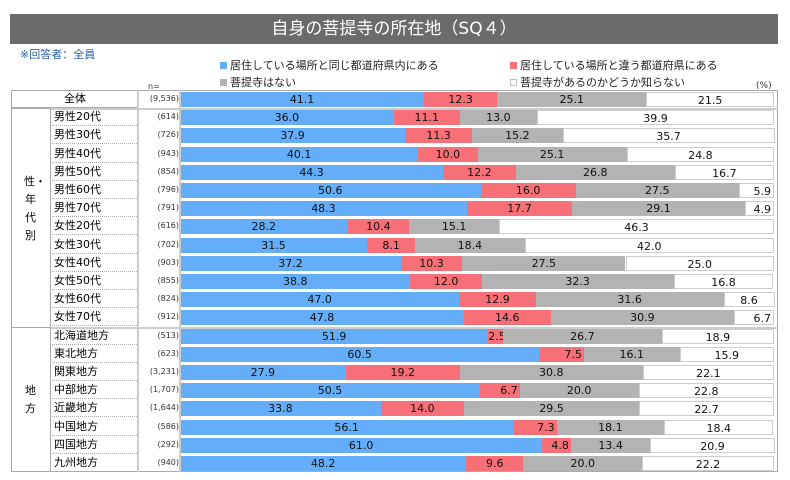 Image resolution: width=790 pixels, height=480 pixels. Describe the element at coordinates (168, 280) in the screenshot. I see `sample-size: (855)` at that location.